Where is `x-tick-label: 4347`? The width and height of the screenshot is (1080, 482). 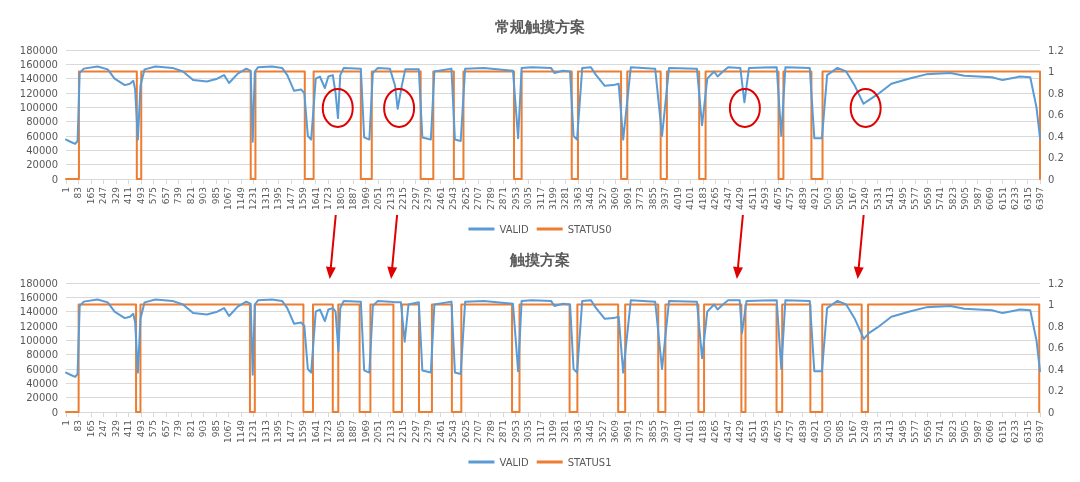
x-tick-label: 4347 is located at coordinates (727, 198).